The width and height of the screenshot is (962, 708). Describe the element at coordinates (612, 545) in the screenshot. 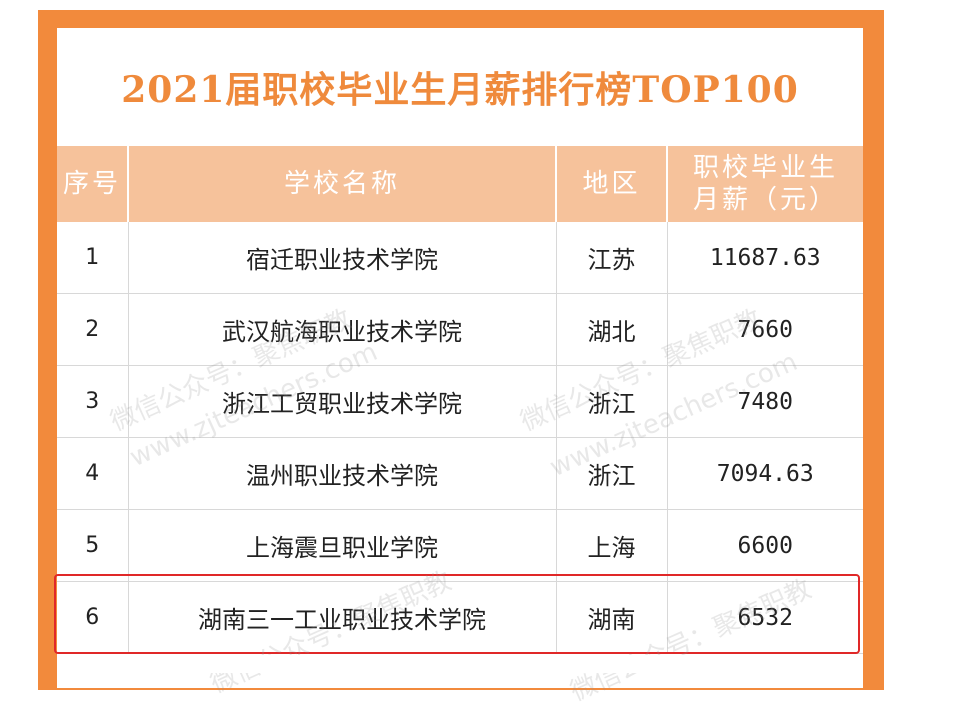

I see `cell-region: 上海` at that location.